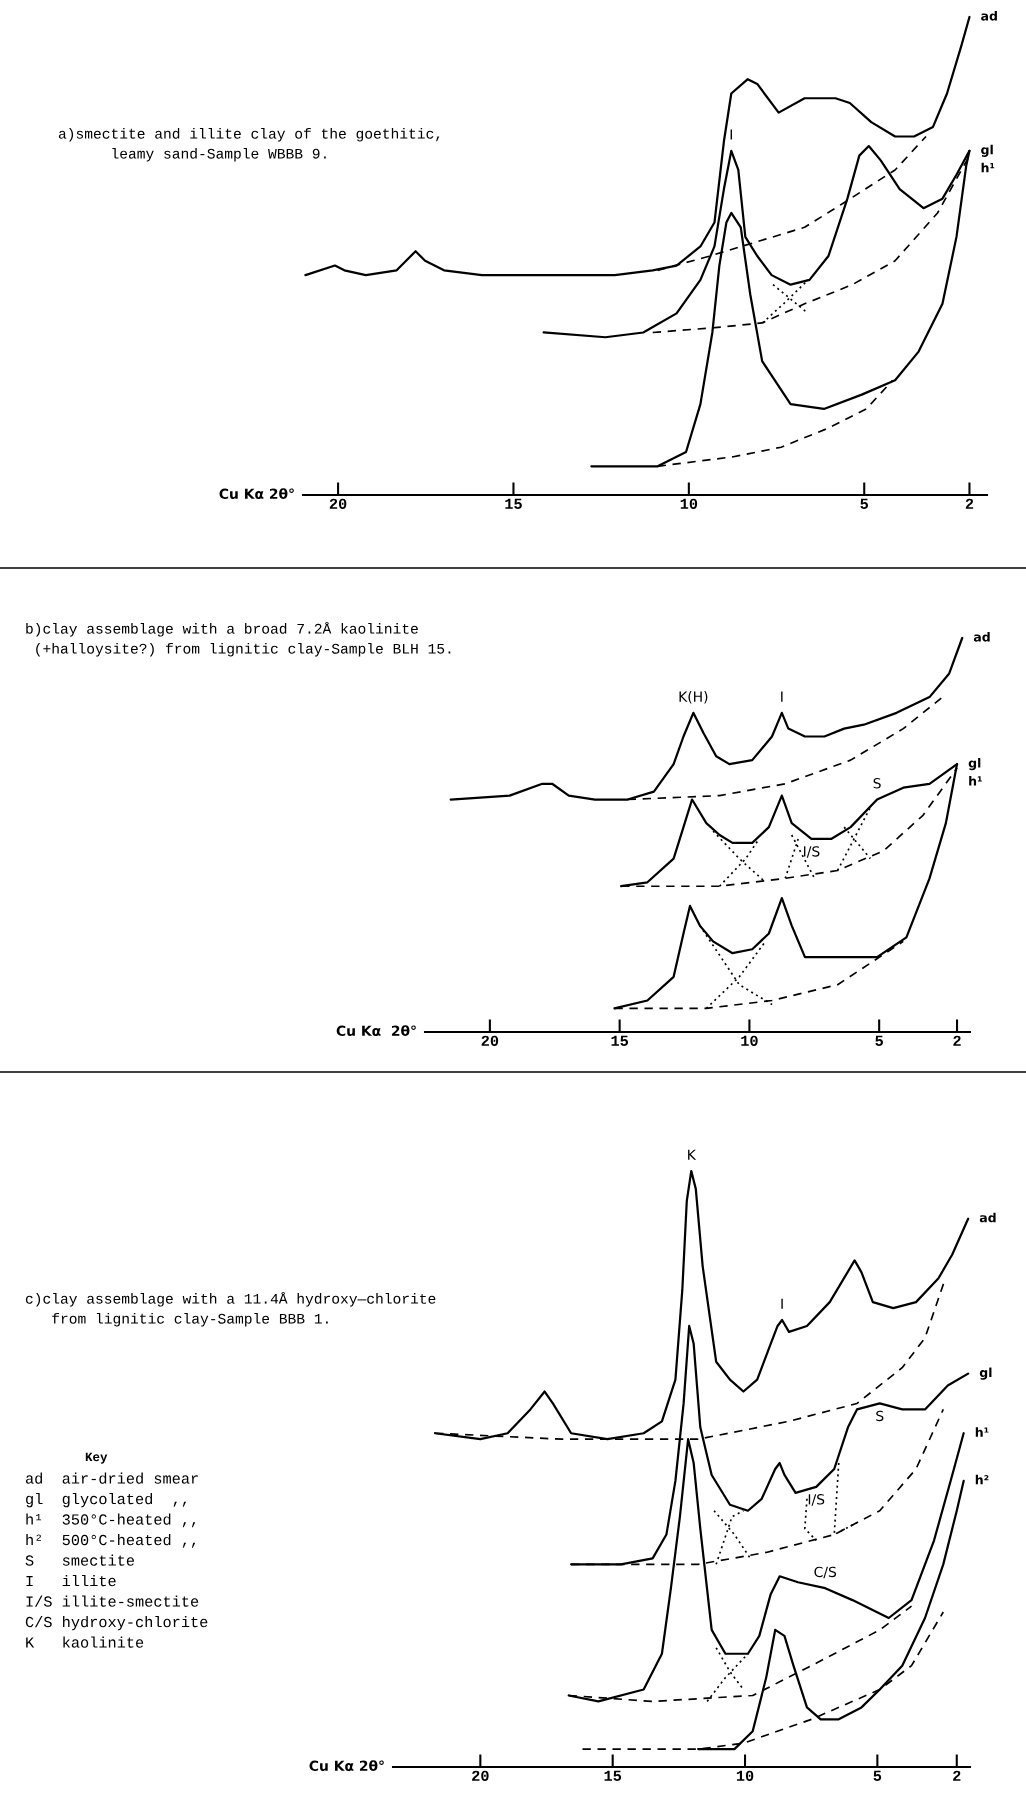  Describe the element at coordinates (230, 1309) in the screenshot. I see `text: c)clay assemblage with a 11.4Å hydroxy—chlorite from lignitic clay-Sample BBB 1.` at that location.